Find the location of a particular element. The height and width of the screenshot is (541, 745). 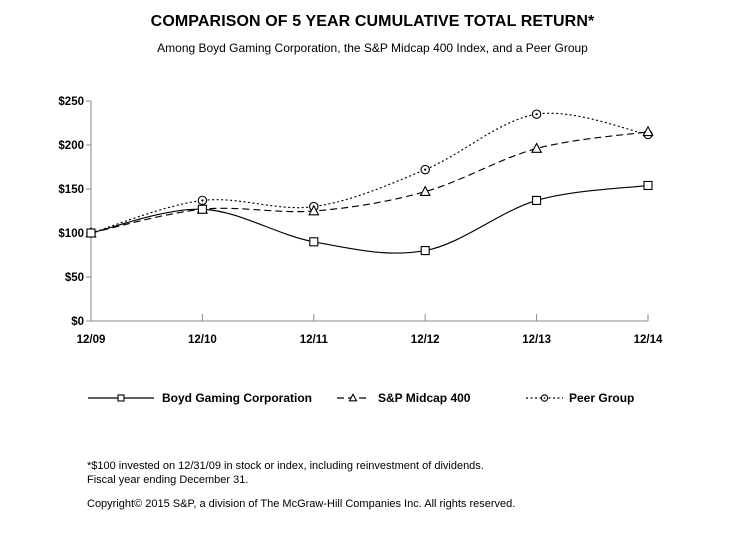

y-axis-tick-label: $150 is located at coordinates (71, 190).